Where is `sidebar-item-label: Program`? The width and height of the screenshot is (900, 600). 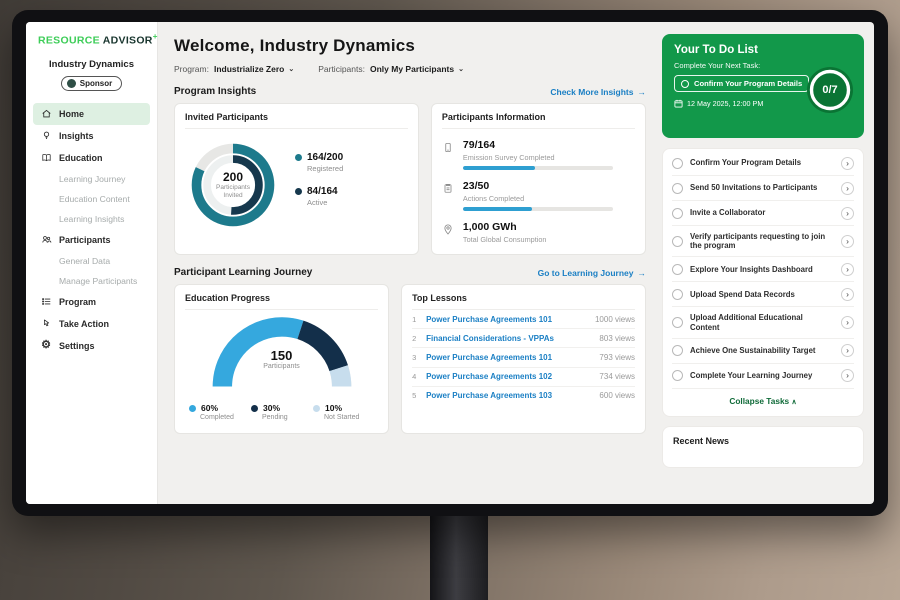 sidebar-item-label: Program is located at coordinates (78, 301).